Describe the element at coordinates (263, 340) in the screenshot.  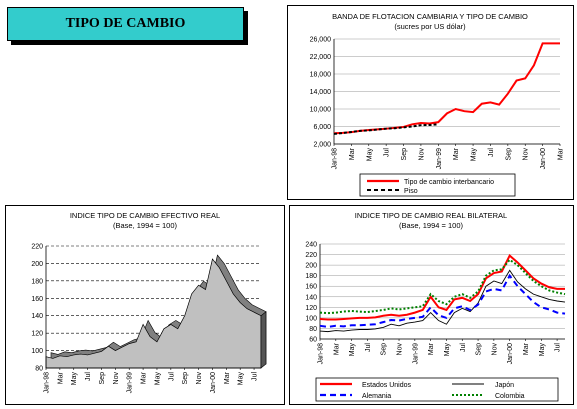
I see `area-series-side` at that location.